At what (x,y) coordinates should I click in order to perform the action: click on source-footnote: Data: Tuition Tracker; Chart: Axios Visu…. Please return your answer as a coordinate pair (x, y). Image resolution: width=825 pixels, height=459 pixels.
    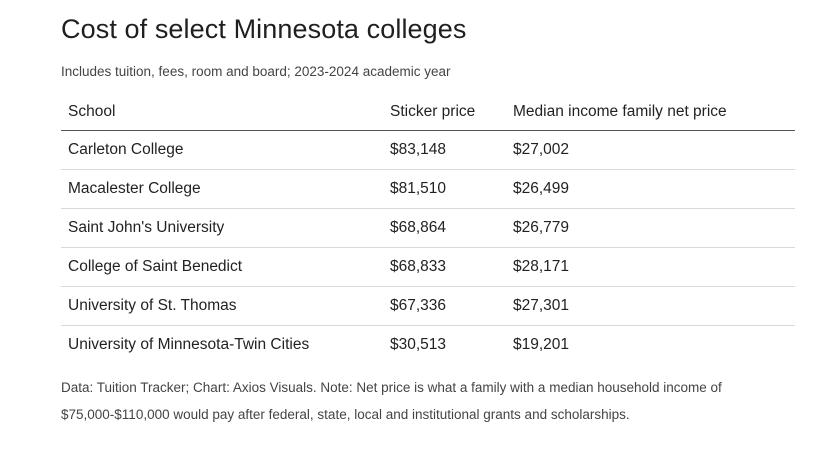
    Looking at the image, I should click on (428, 401).